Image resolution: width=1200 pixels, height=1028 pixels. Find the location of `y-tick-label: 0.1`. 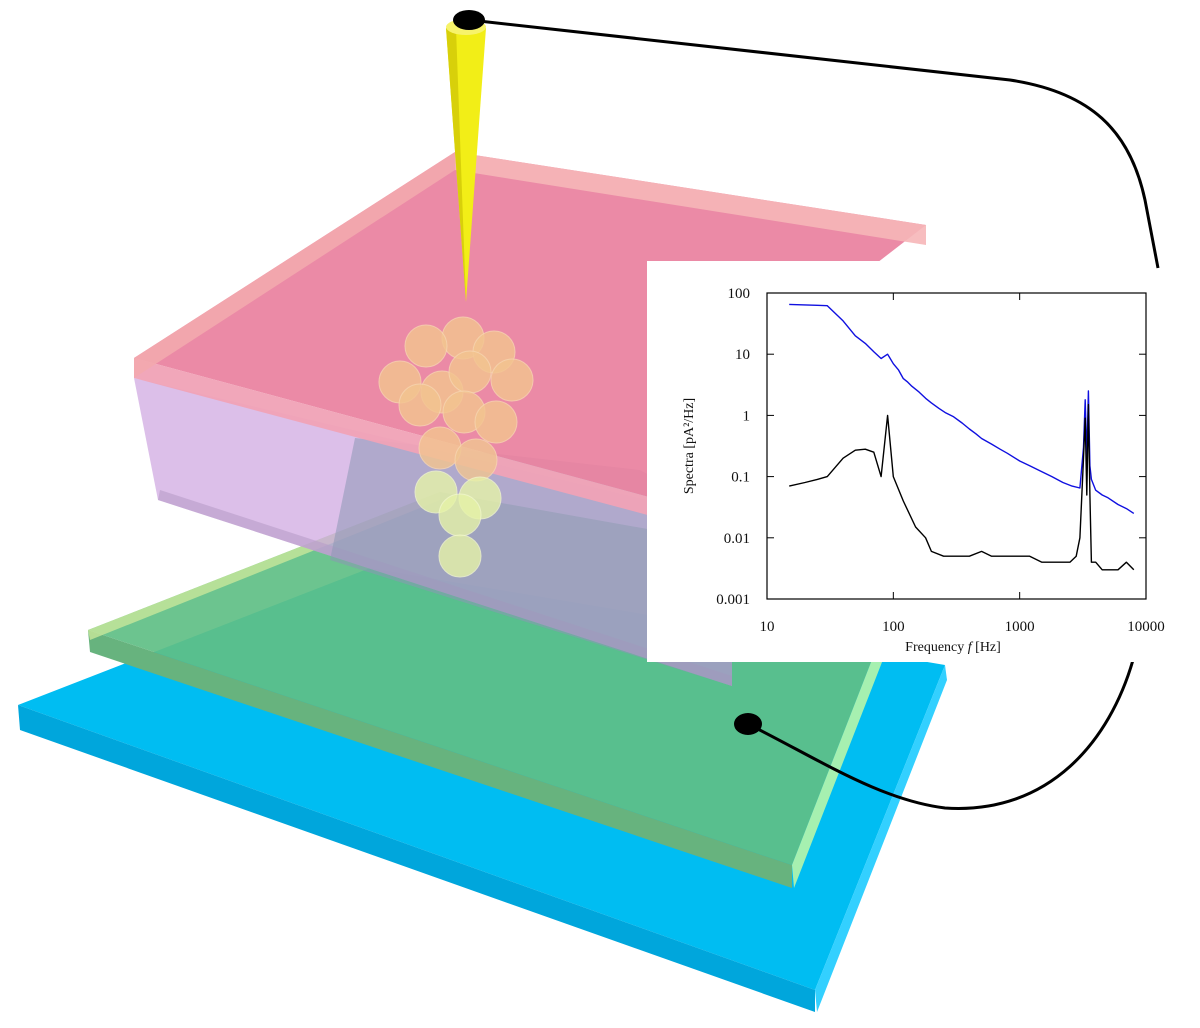

y-tick-label: 0.1 is located at coordinates (740, 478).